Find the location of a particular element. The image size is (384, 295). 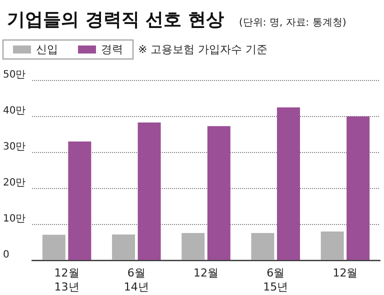

y-tick-label: 0 is located at coordinates (6, 255).